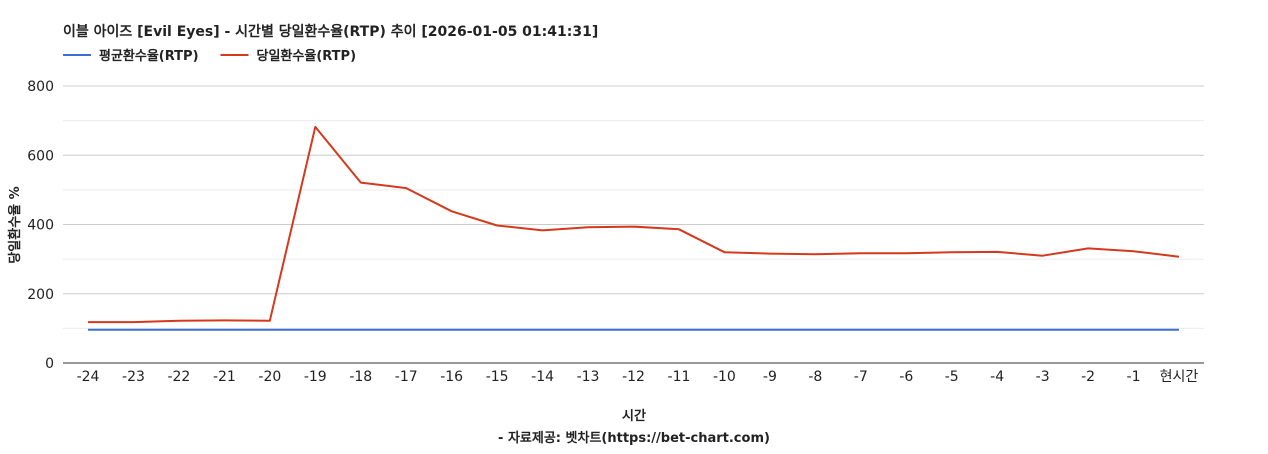 This screenshot has width=1268, height=454. I want to click on x-tick-label: -20, so click(269, 377).